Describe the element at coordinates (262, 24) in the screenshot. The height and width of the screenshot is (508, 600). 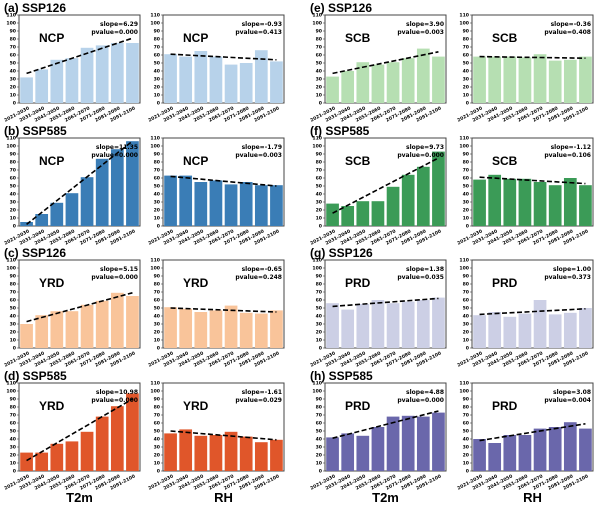
I see `slope-label: slope=-0.93` at that location.